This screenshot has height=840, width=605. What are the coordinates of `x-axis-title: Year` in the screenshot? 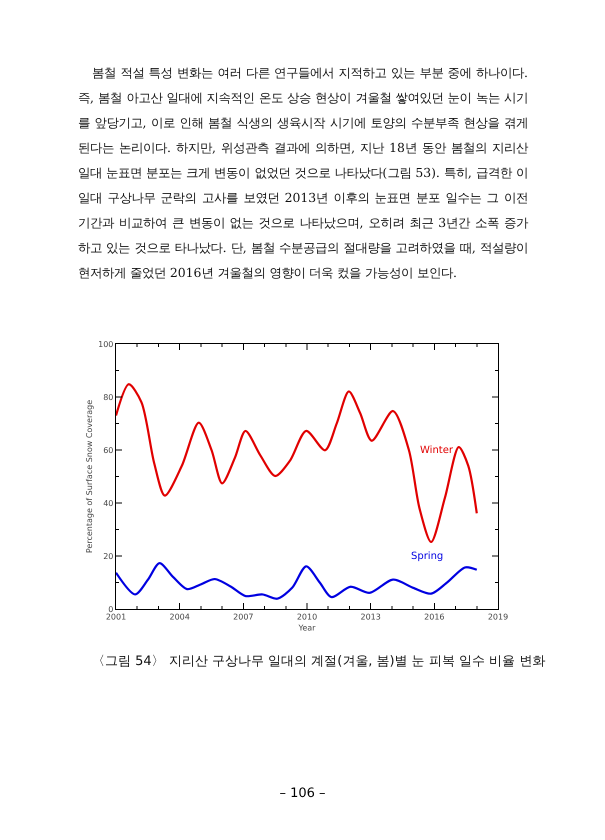 It's located at (307, 628).